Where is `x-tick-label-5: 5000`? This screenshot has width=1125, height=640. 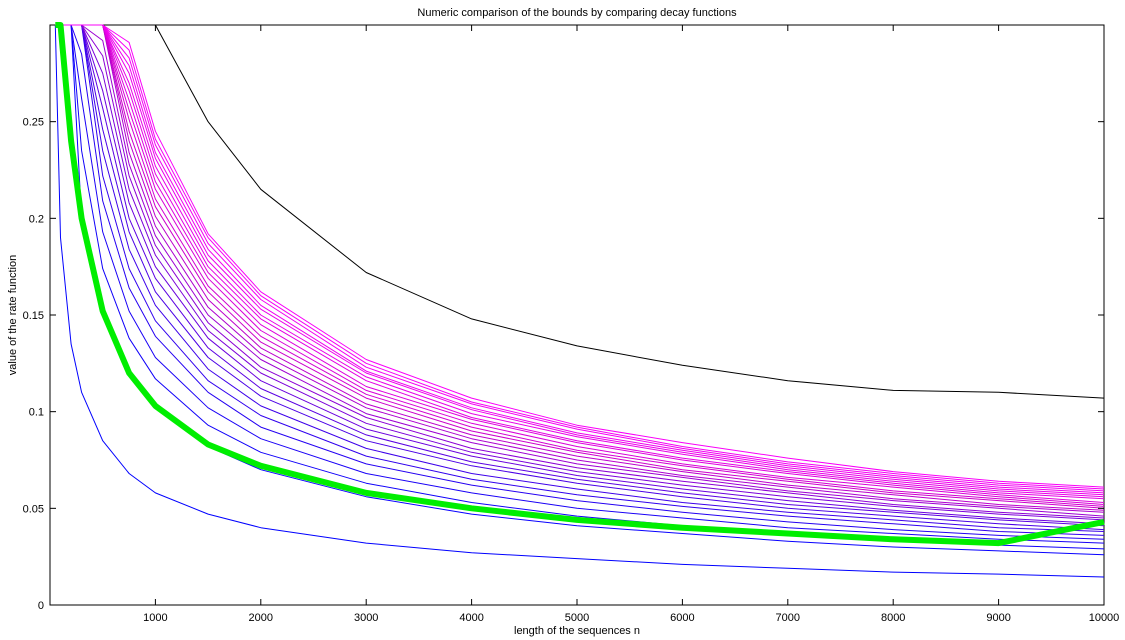
x-tick-label-5: 5000 is located at coordinates (577, 618).